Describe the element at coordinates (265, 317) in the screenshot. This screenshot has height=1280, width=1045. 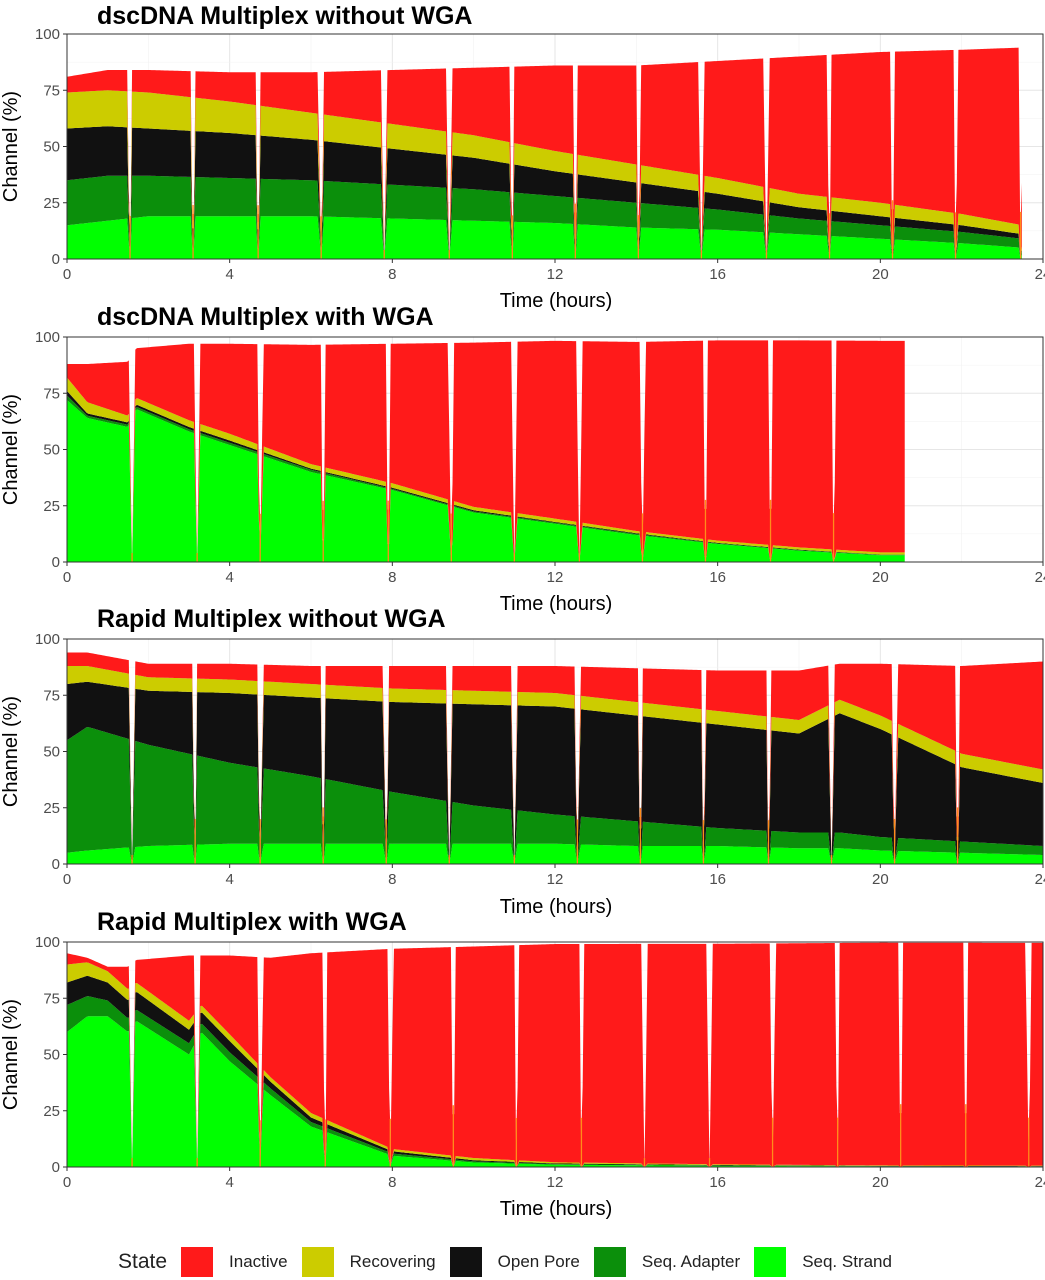
I see `chart-title: dscDNA Multiplex with WGA` at that location.